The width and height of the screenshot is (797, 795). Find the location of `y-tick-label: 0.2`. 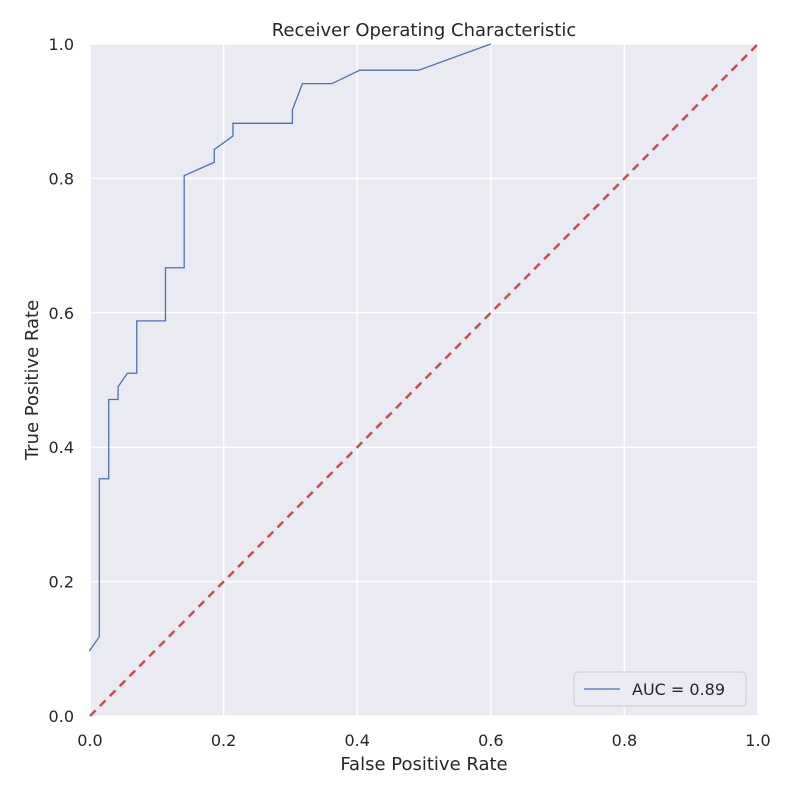

y-tick-label: 0.2 is located at coordinates (61, 582).